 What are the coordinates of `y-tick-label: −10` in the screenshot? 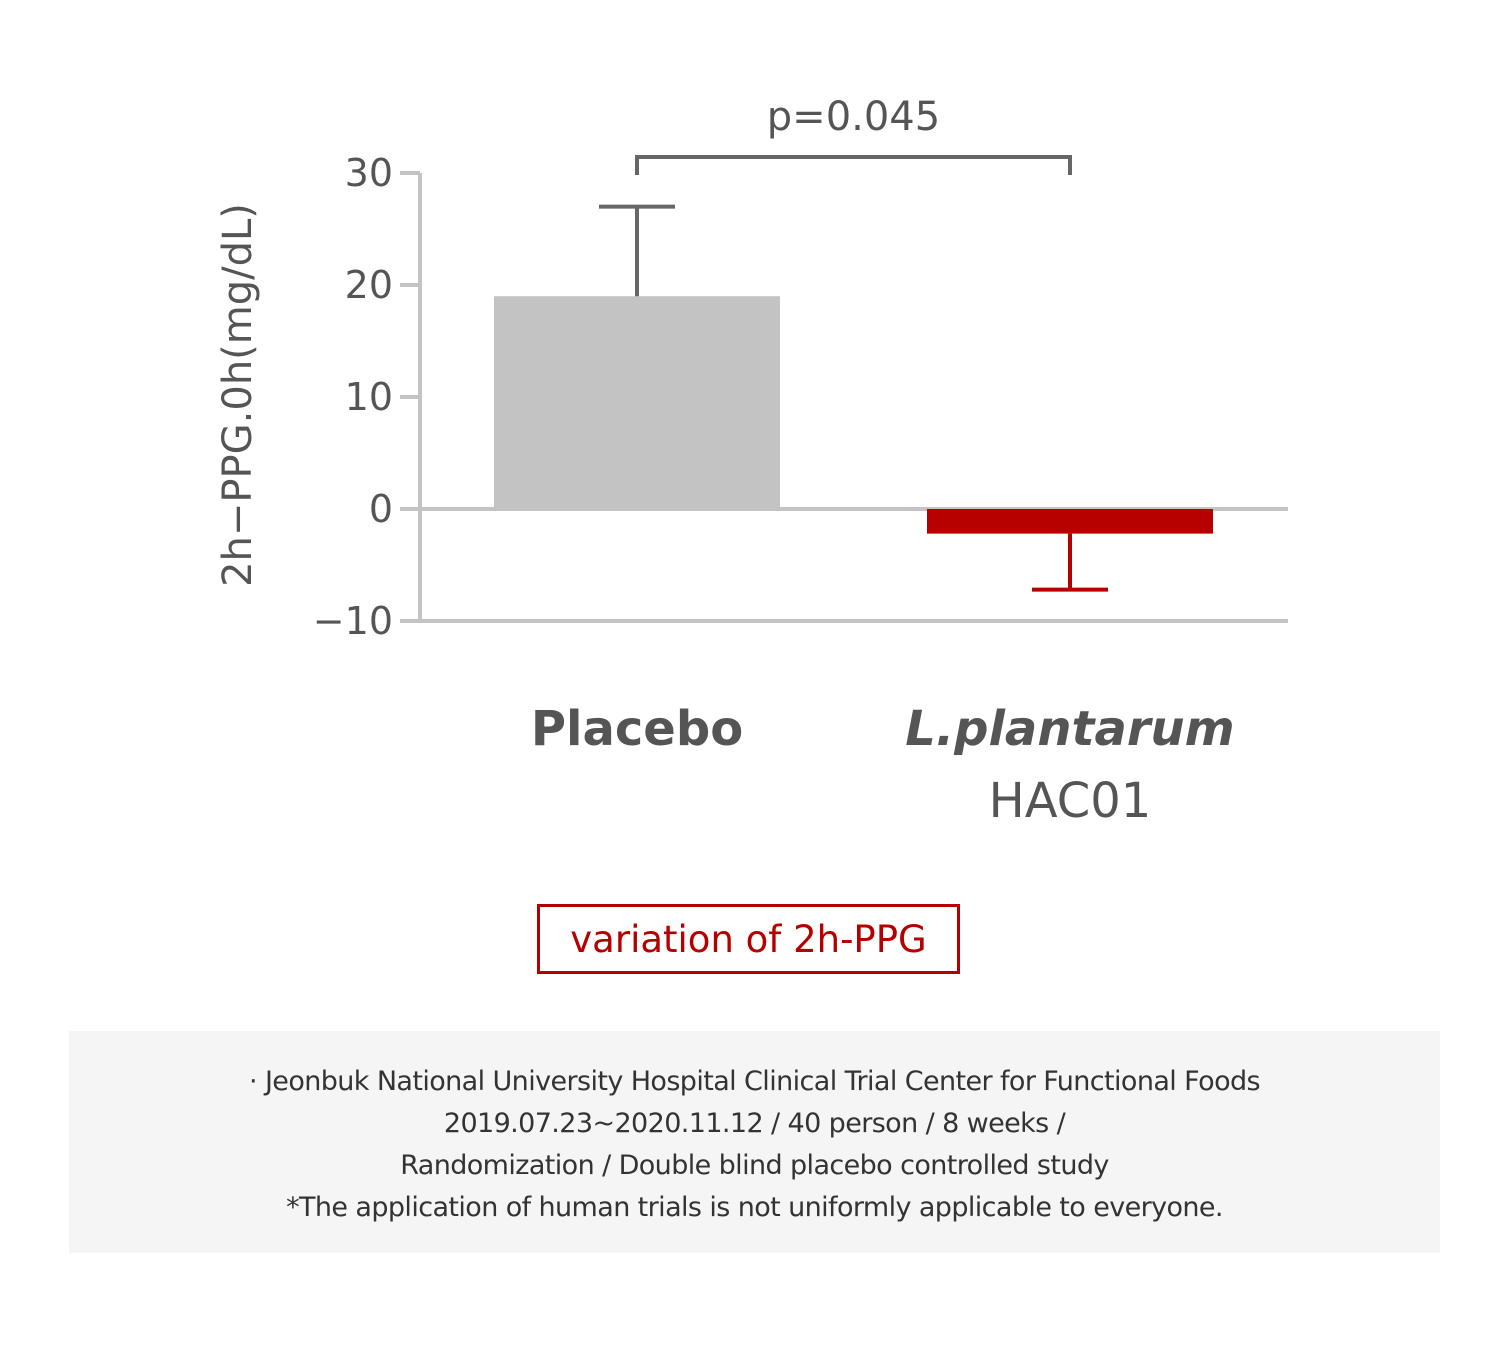 It's located at (353, 621).